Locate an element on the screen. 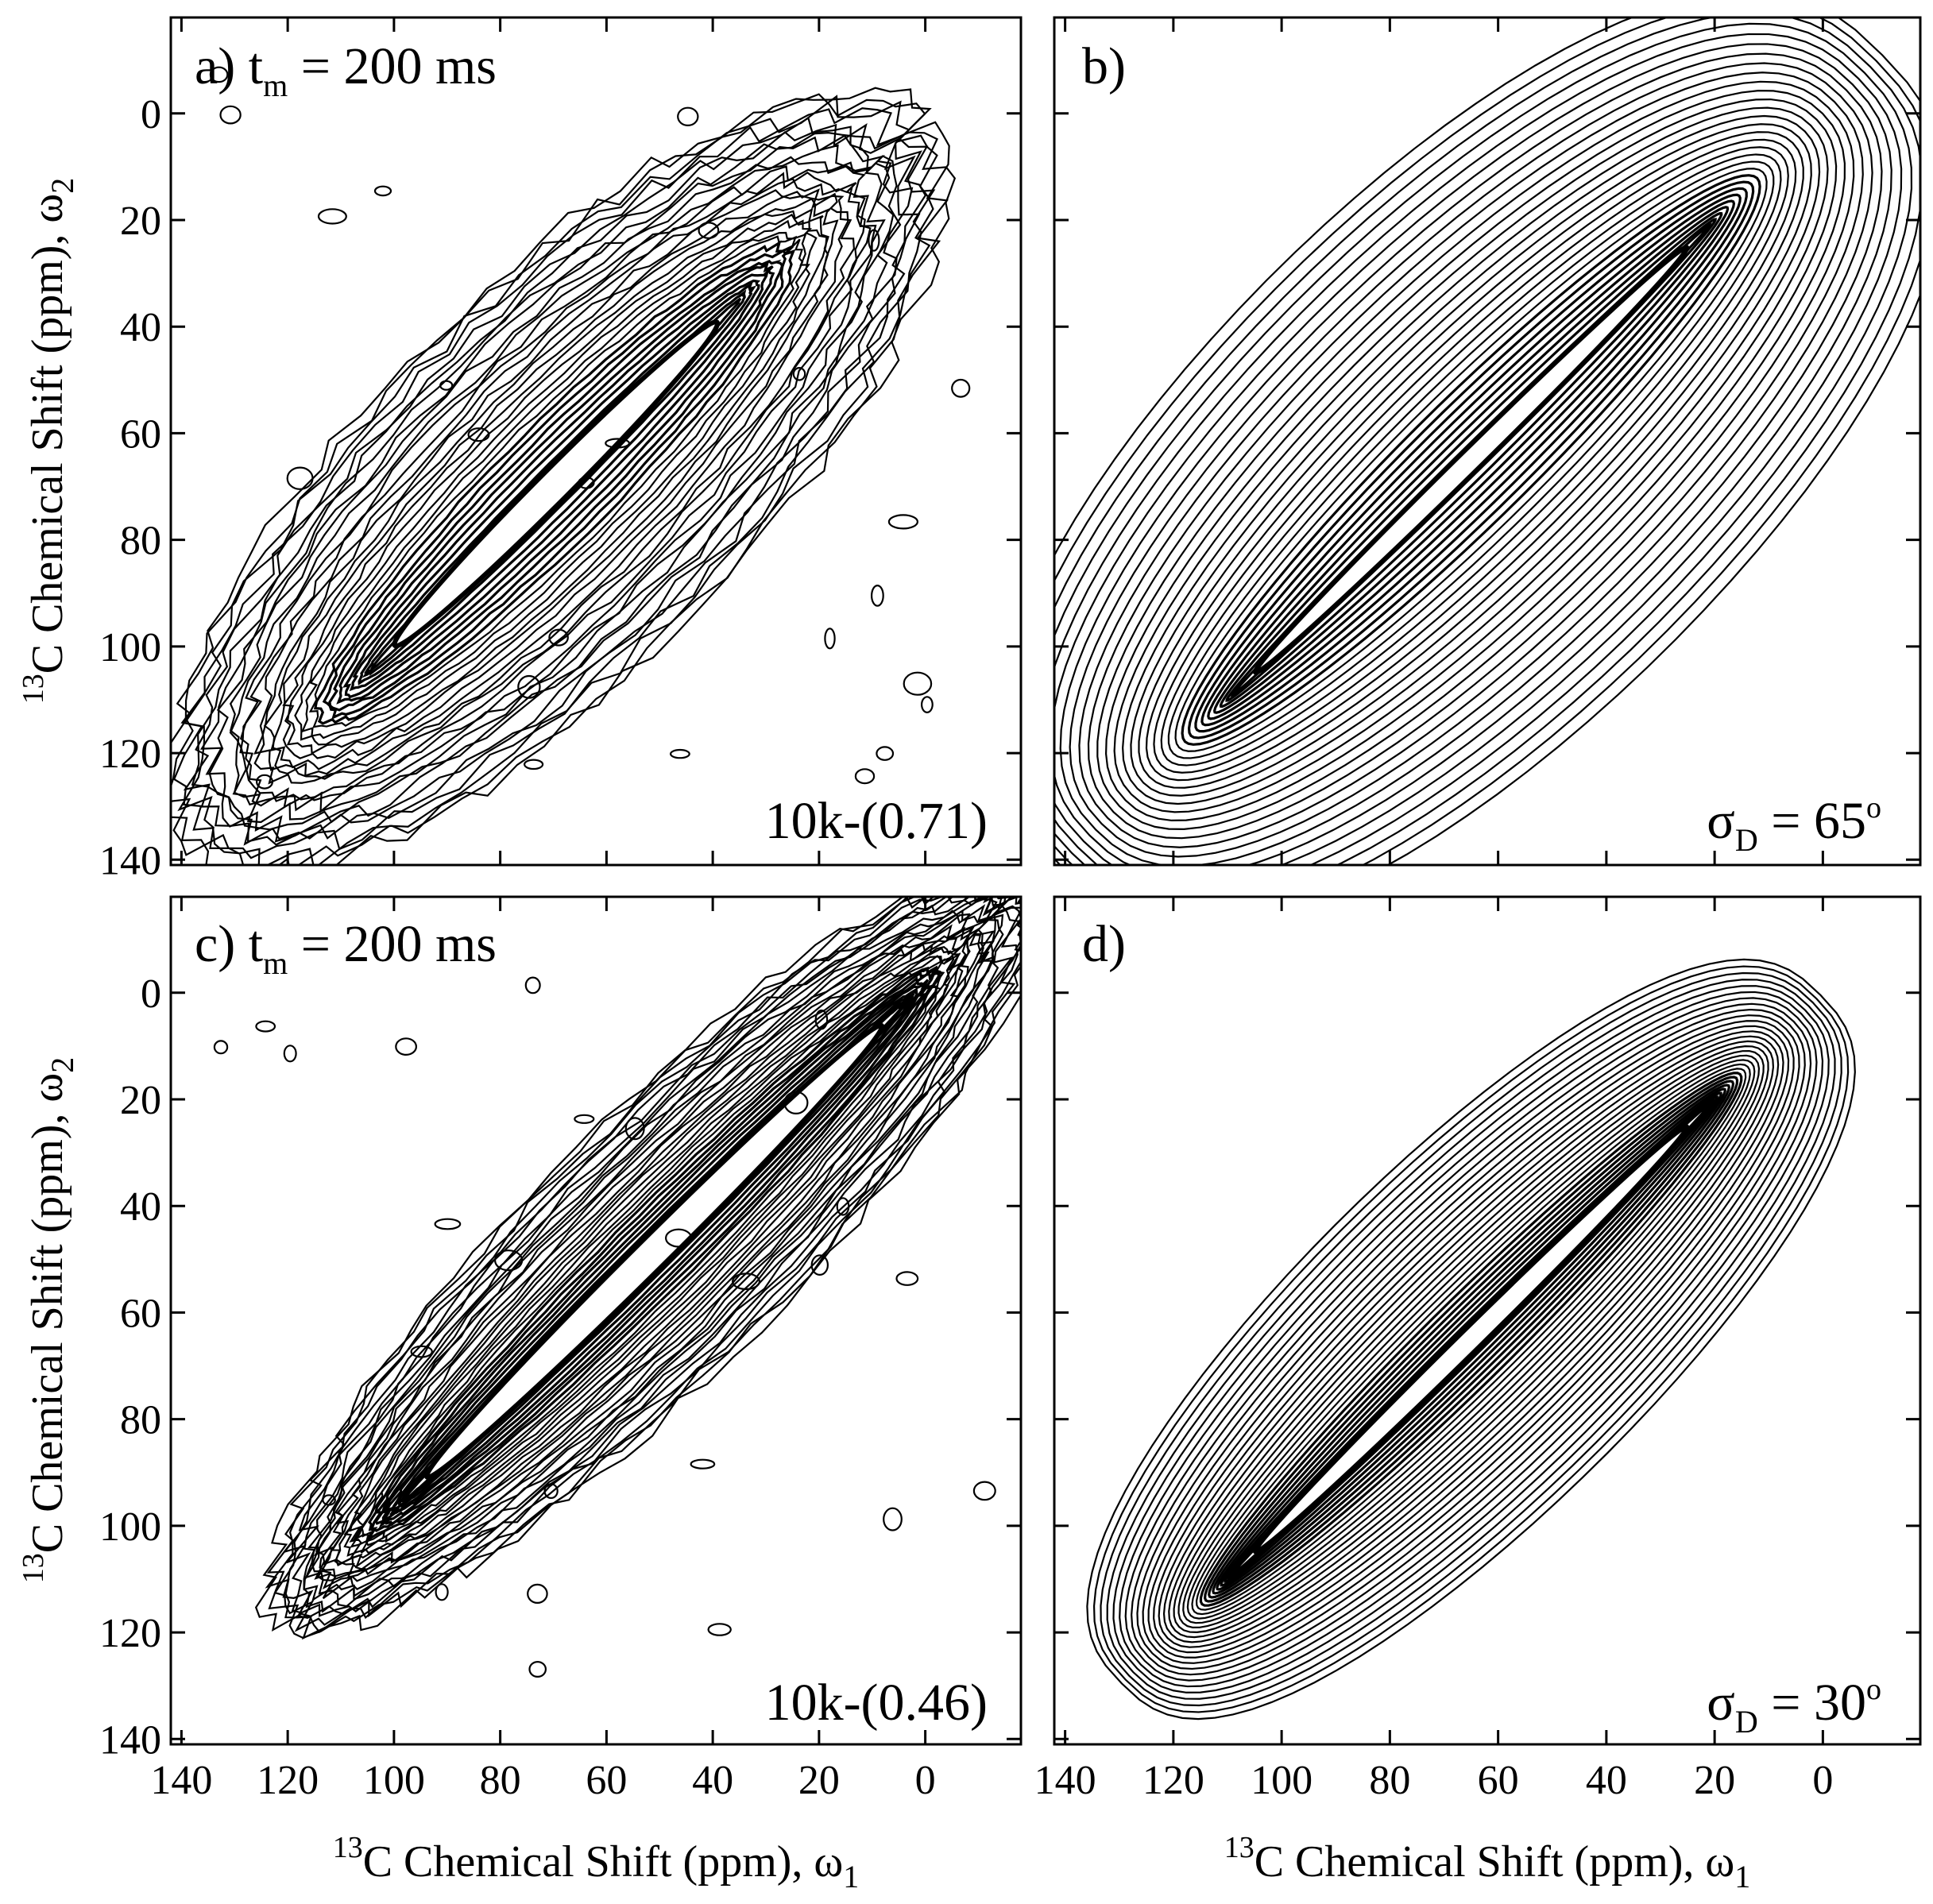  x-axis-title-left: 13C Chemical Shift (ppm), ω1 is located at coordinates (596, 1862).